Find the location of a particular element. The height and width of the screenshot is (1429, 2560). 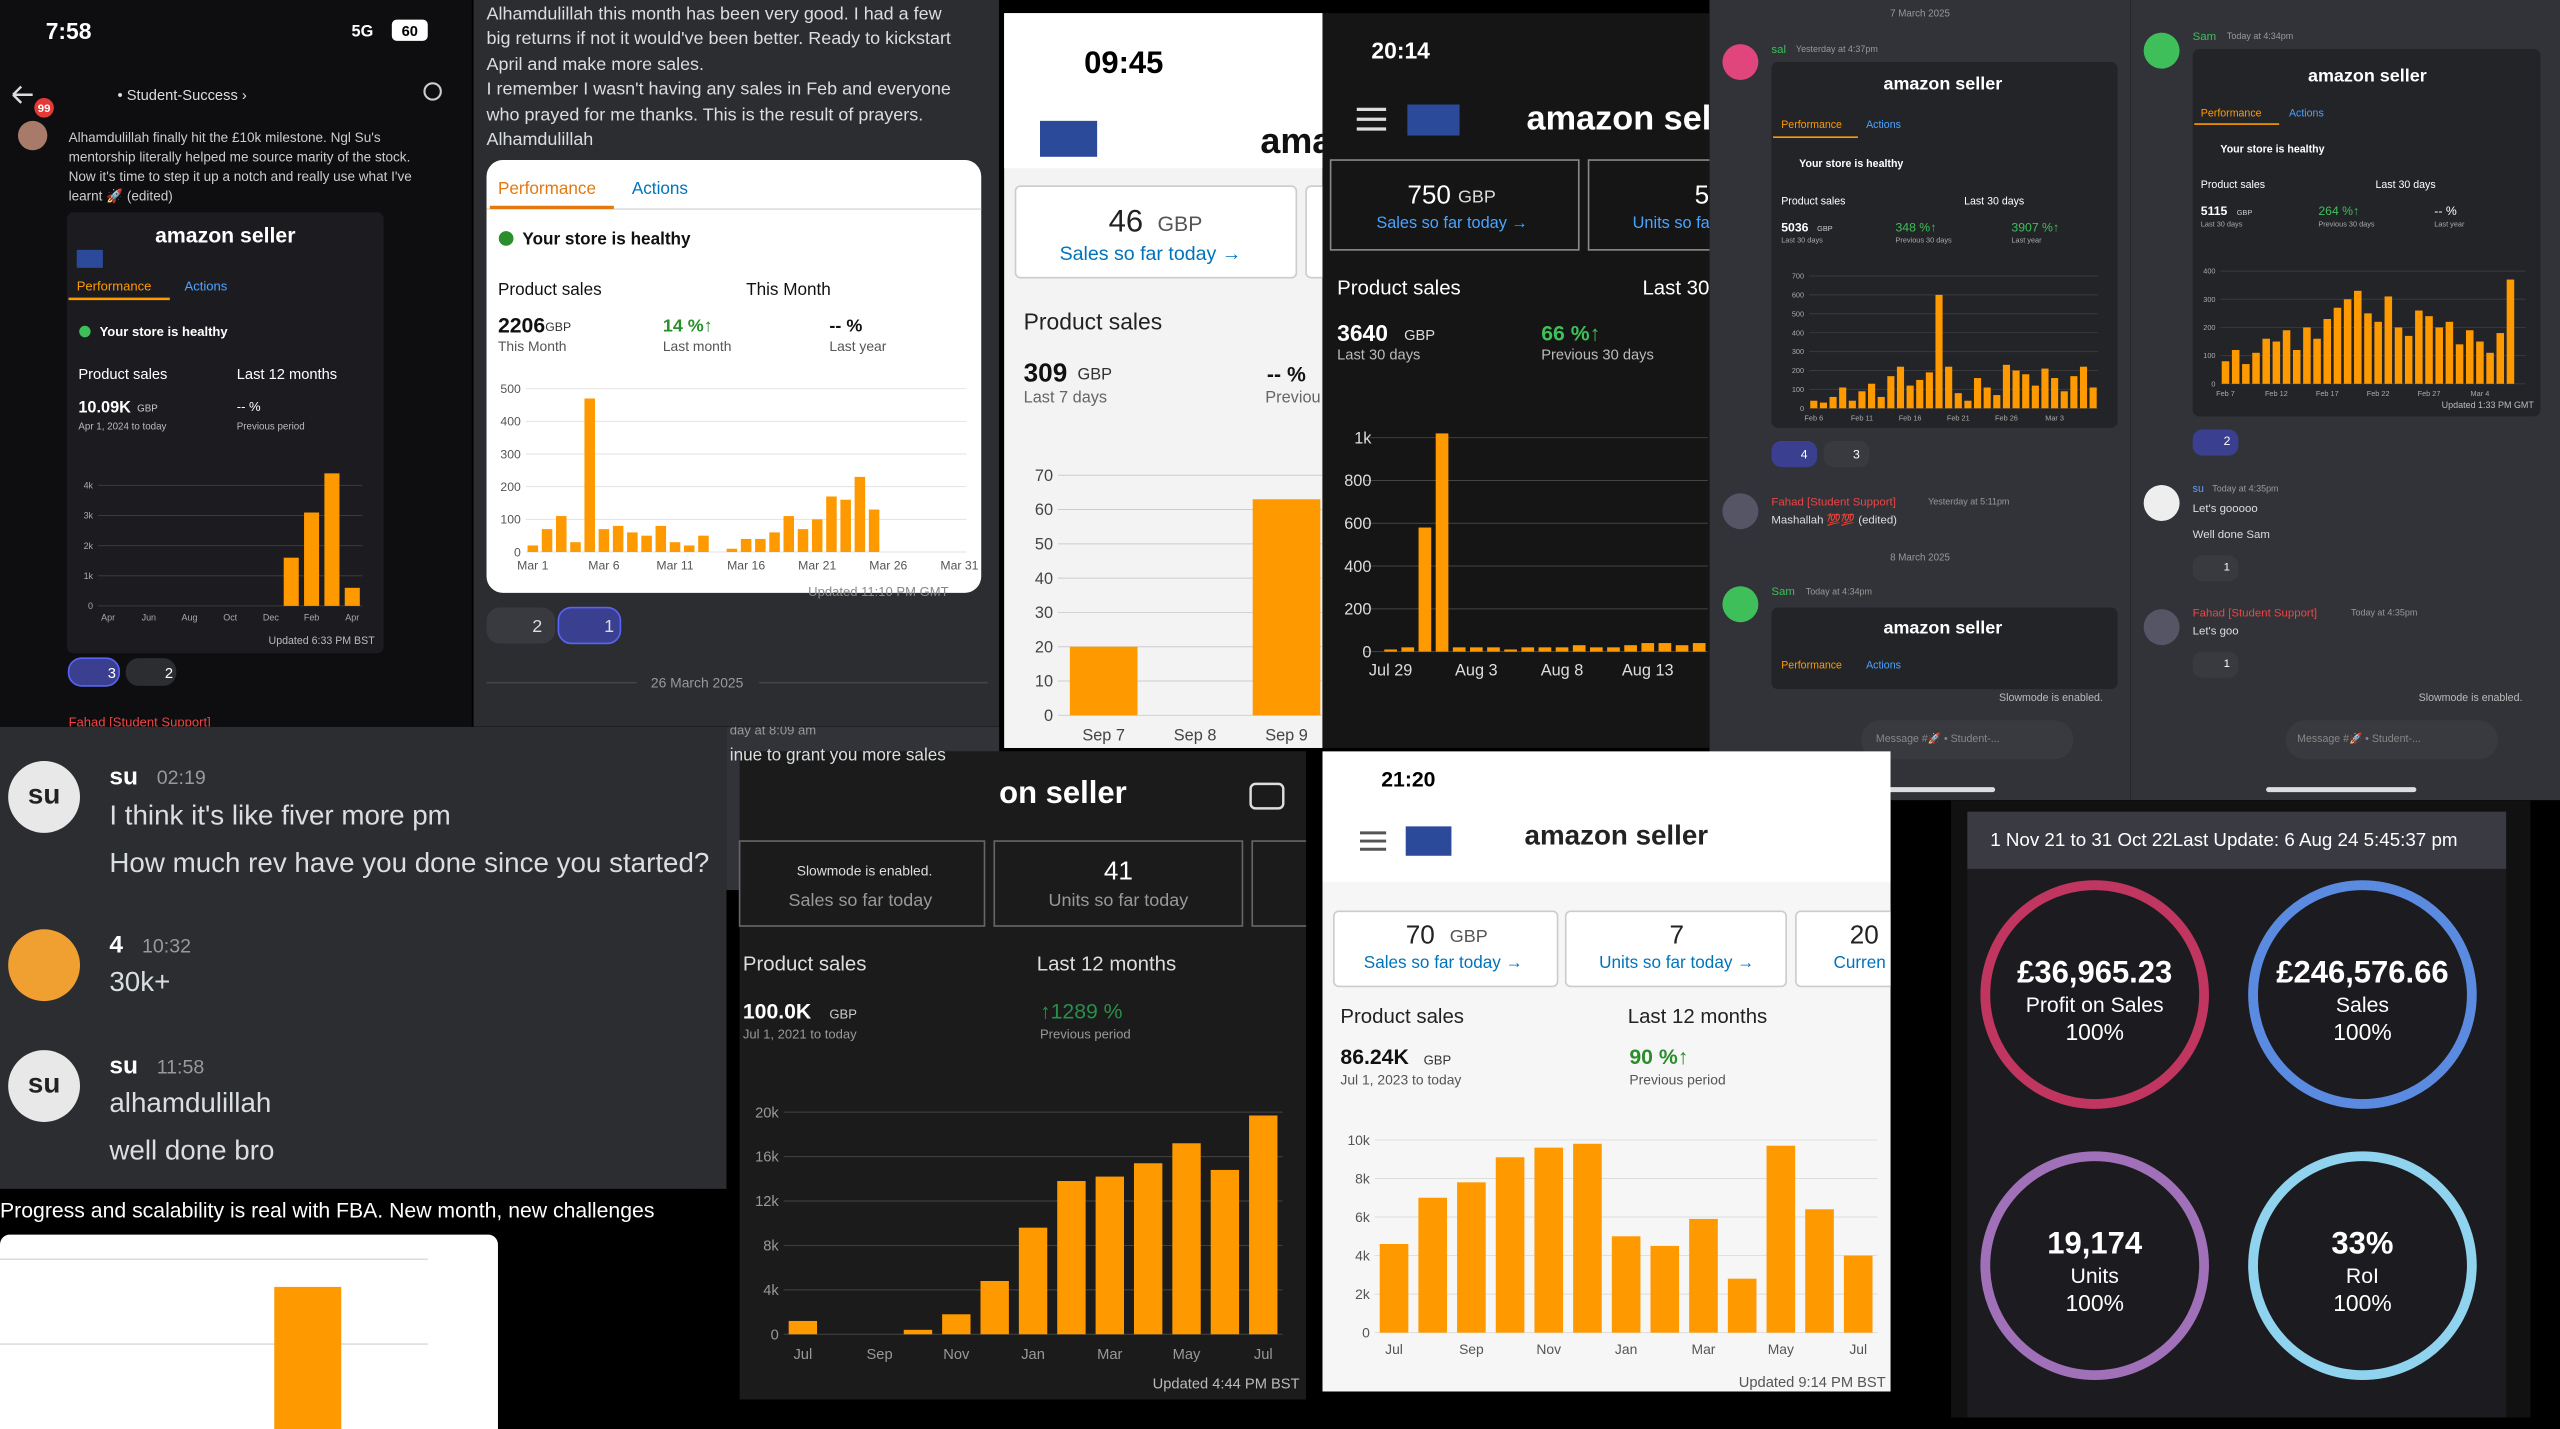

label: Last 12 months is located at coordinates (1107, 965).